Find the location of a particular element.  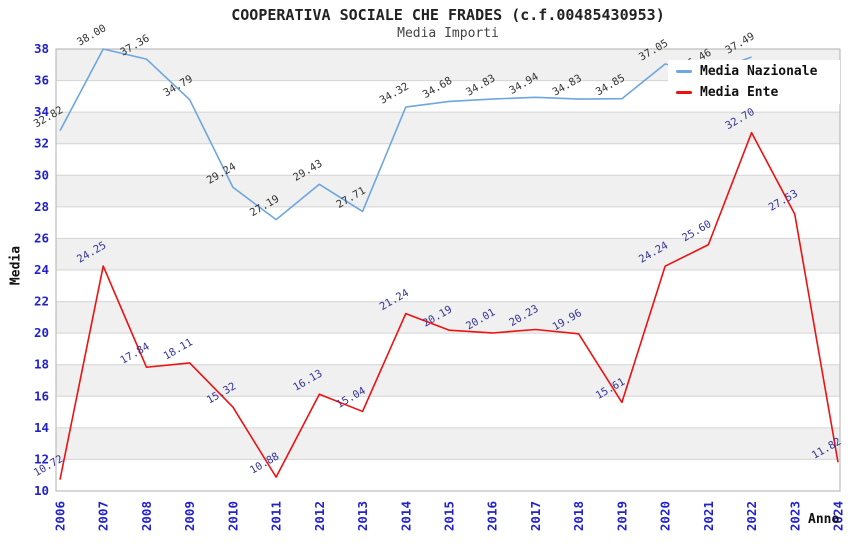

y-tick-label: 26 is located at coordinates (41, 237).